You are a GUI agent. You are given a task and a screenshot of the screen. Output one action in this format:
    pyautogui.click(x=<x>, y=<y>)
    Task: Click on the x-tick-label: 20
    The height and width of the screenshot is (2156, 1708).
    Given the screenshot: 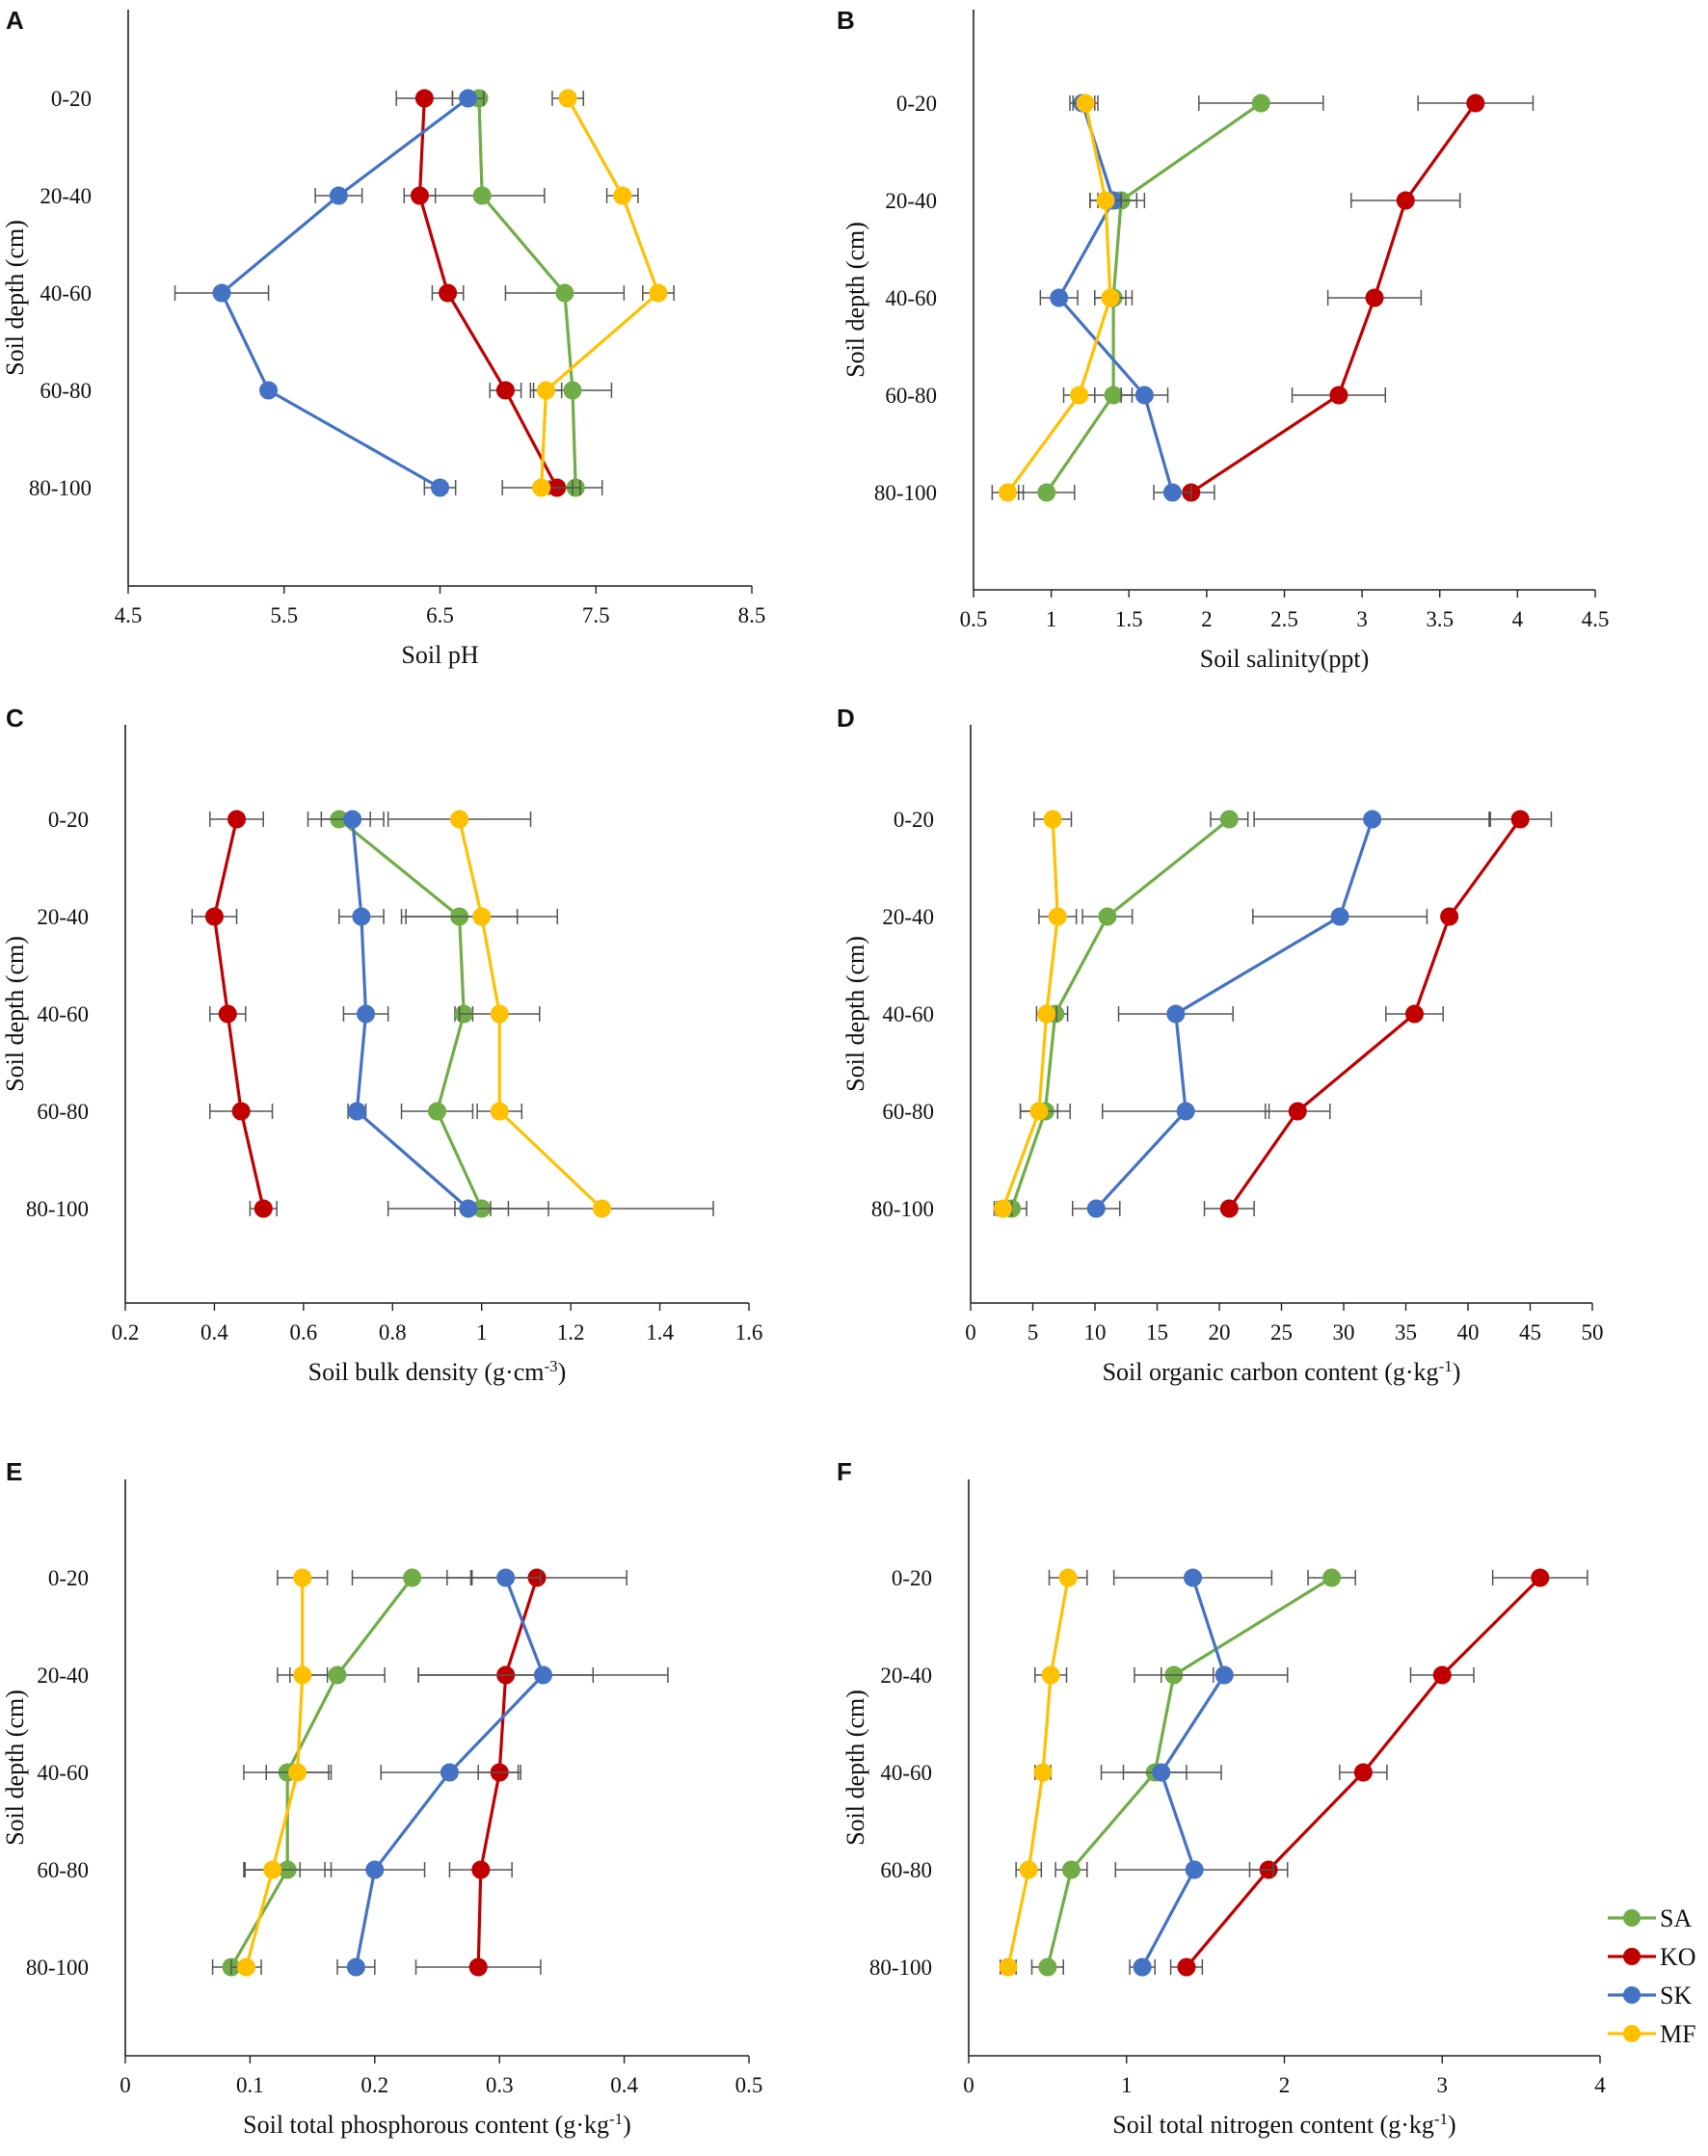 What is the action you would take?
    pyautogui.click(x=1220, y=1332)
    